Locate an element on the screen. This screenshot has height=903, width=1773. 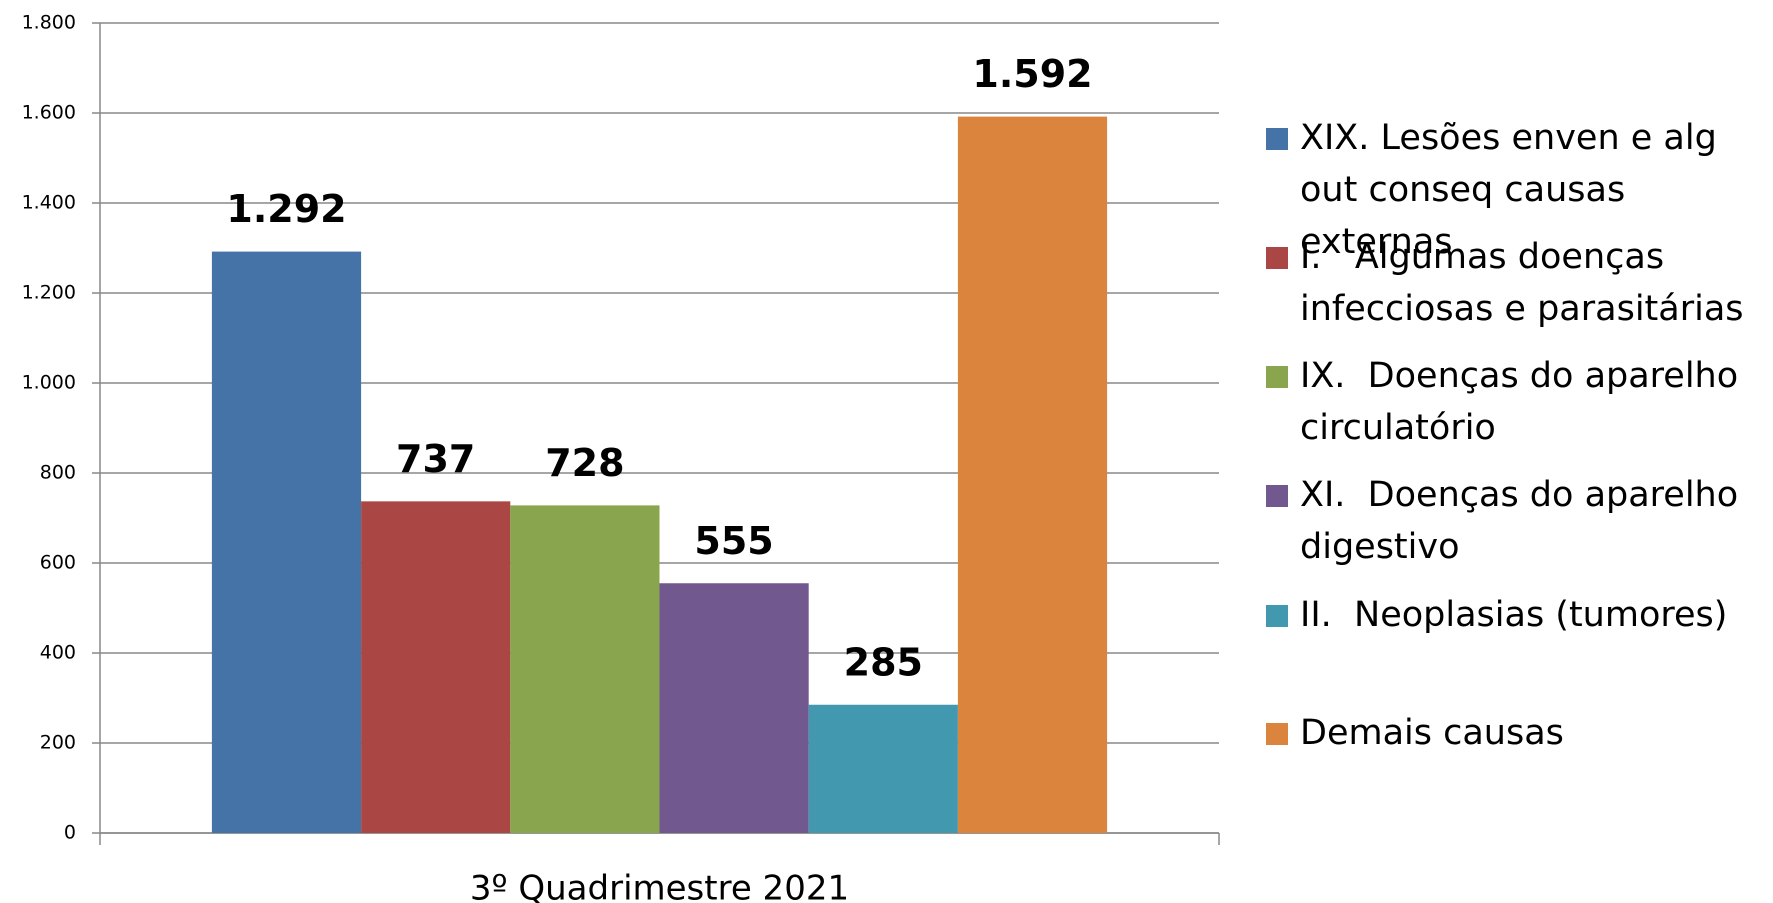
x-tick-label: 3º Quadrimestre 2021 is located at coordinates (659, 886).